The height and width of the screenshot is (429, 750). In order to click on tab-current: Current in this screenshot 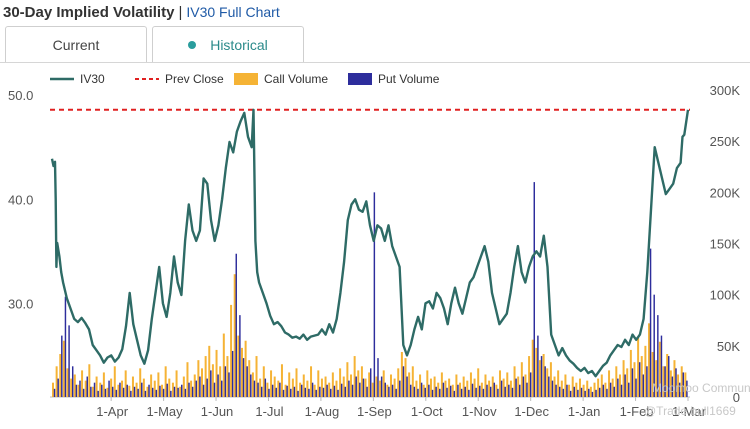, I will do `click(76, 44)`.